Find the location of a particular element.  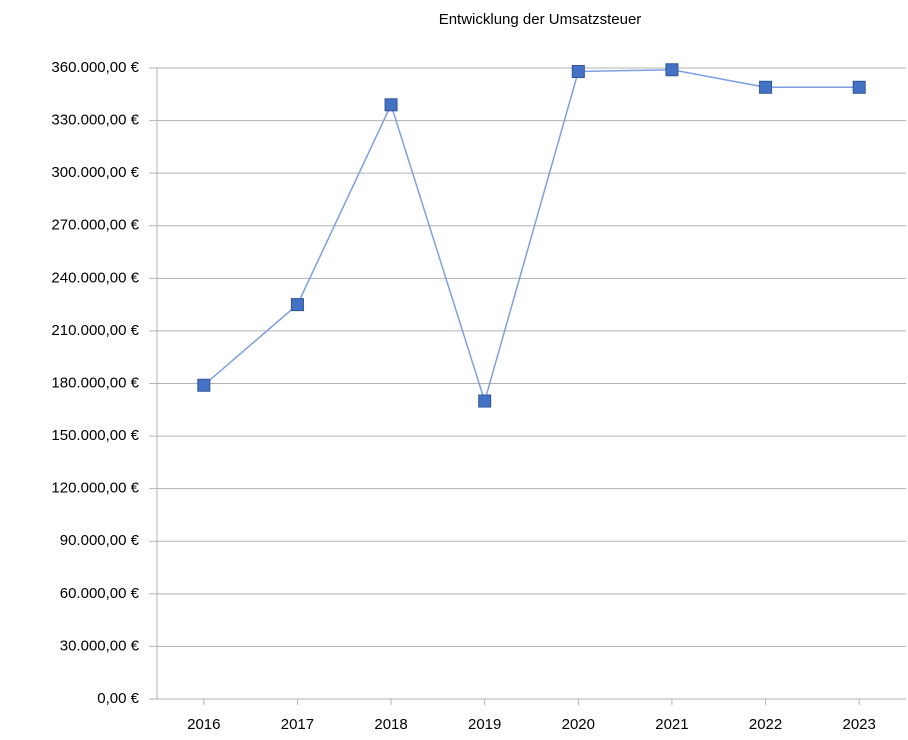

x-tick-label: 2017 is located at coordinates (297, 724).